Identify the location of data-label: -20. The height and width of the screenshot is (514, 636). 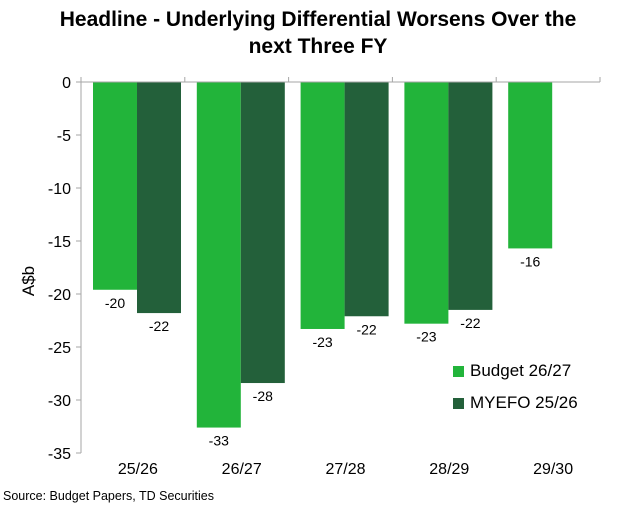
(115, 303).